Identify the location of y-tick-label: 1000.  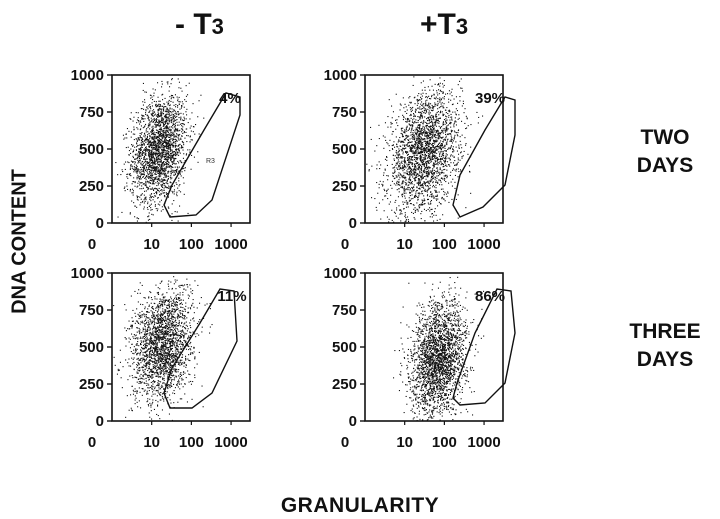
(87, 75).